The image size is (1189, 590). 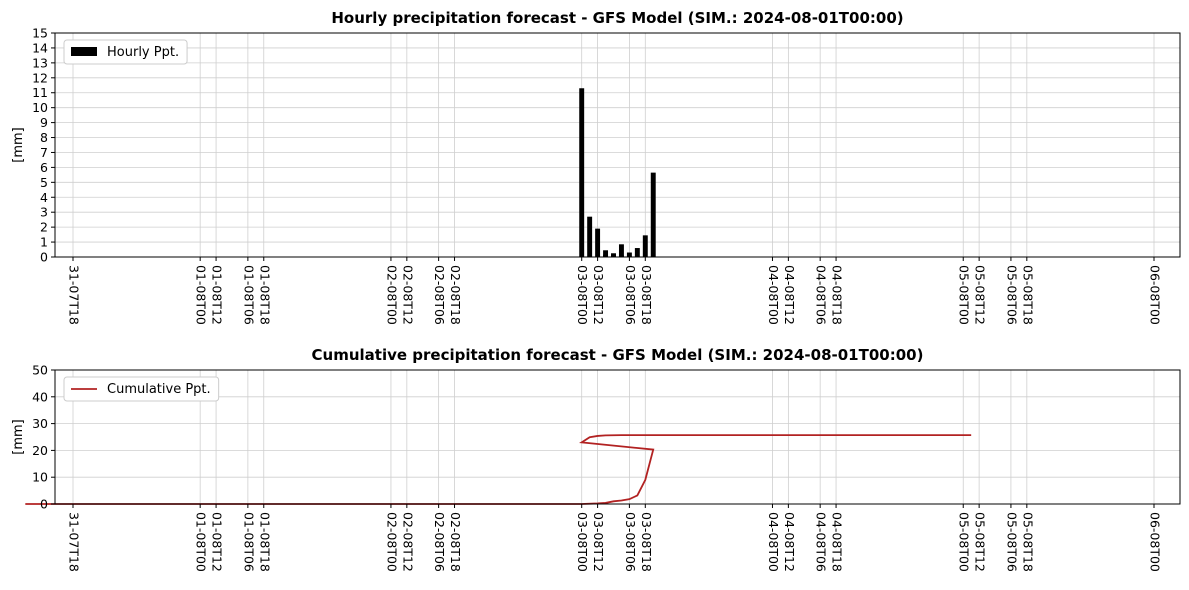 I want to click on y-tick-label: 30, so click(x=40, y=423).